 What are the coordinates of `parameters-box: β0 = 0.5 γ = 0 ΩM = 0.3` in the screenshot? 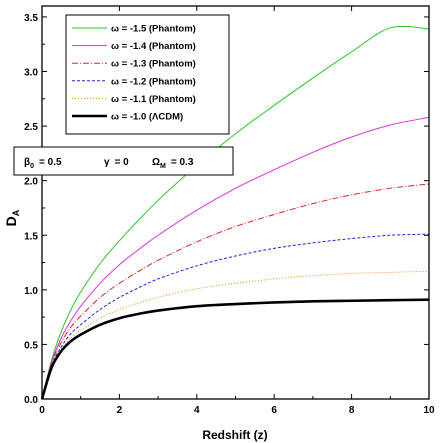 It's located at (123, 161).